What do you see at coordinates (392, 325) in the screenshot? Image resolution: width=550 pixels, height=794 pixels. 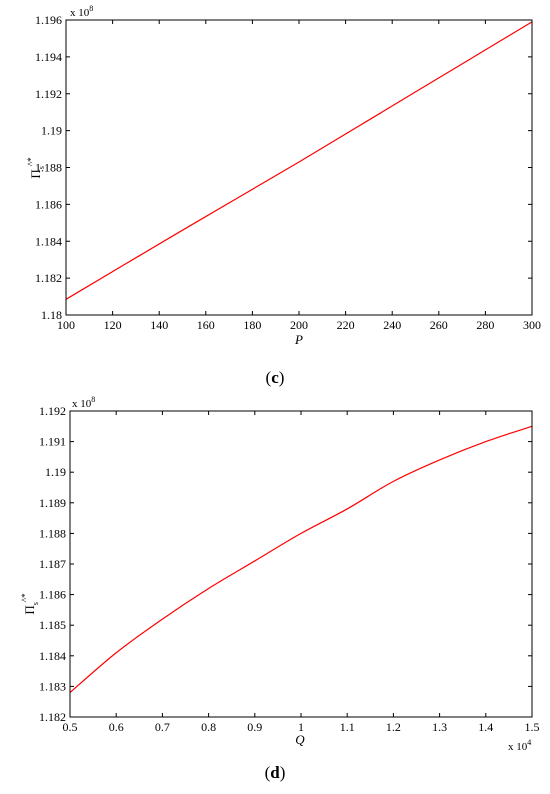 I see `c-x-tick-label: 240` at bounding box center [392, 325].